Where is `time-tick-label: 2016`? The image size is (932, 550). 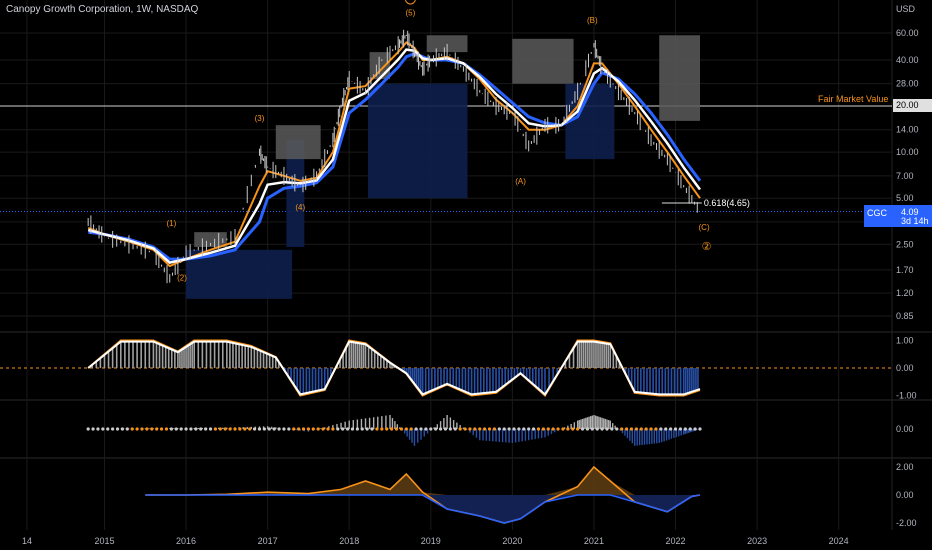
time-tick-label: 2016 is located at coordinates (186, 541).